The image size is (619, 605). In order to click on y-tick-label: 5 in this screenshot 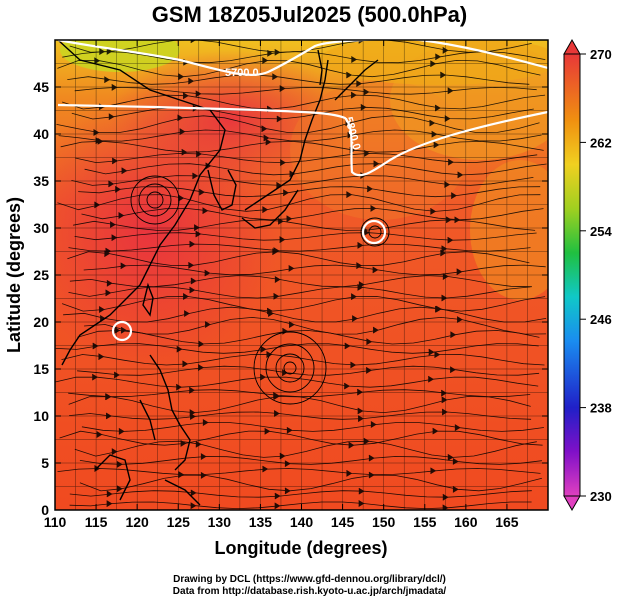, I will do `click(45, 463)`.